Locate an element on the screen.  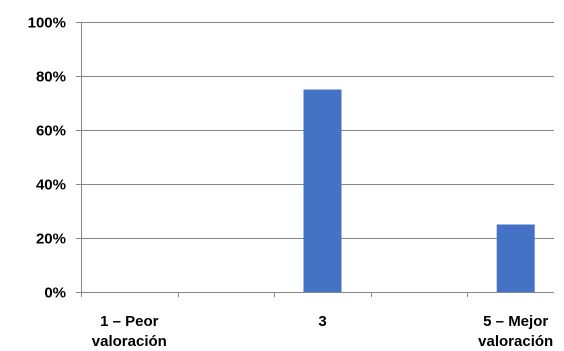
y-tick-label: 0% is located at coordinates (55, 293).